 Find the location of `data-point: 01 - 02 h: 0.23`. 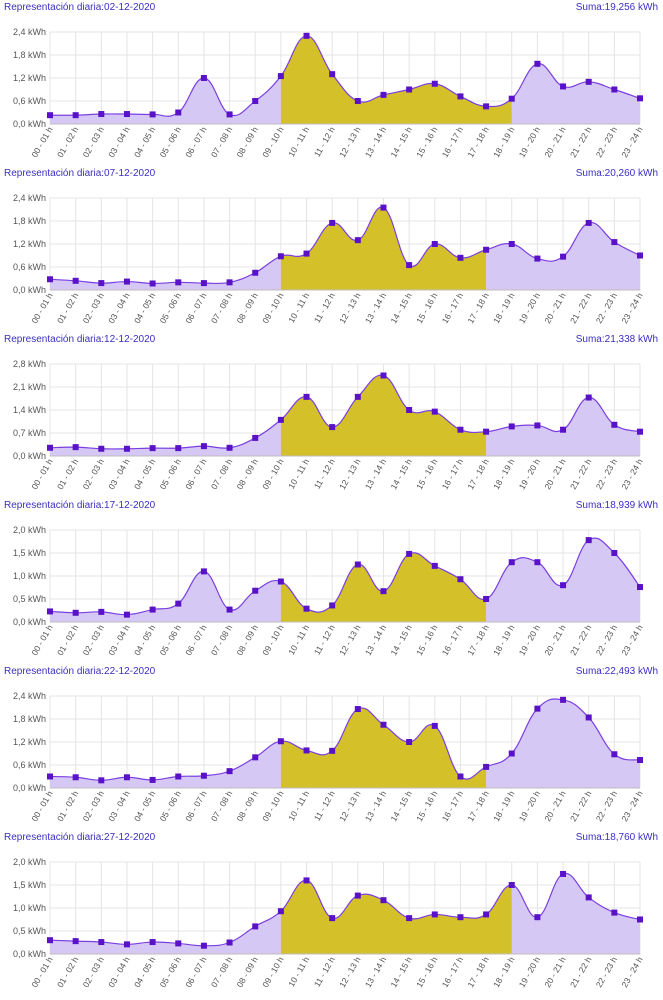

data-point: 01 - 02 h: 0.23 is located at coordinates (75, 115).